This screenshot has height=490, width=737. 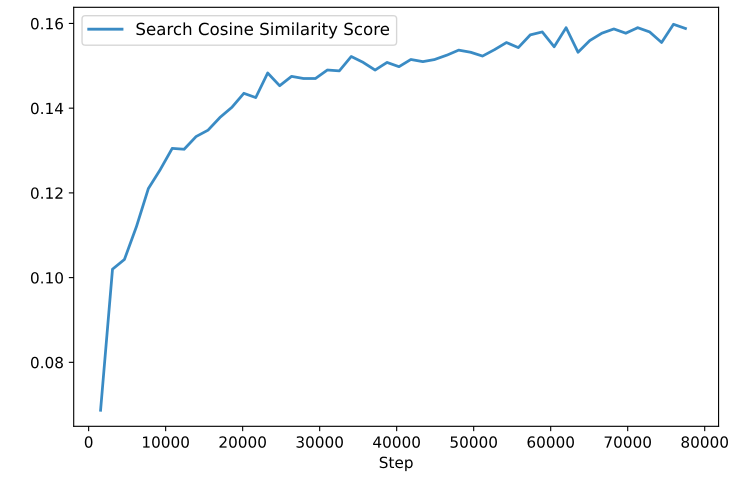 What do you see at coordinates (166, 442) in the screenshot?
I see `x-tick-label: 10000` at bounding box center [166, 442].